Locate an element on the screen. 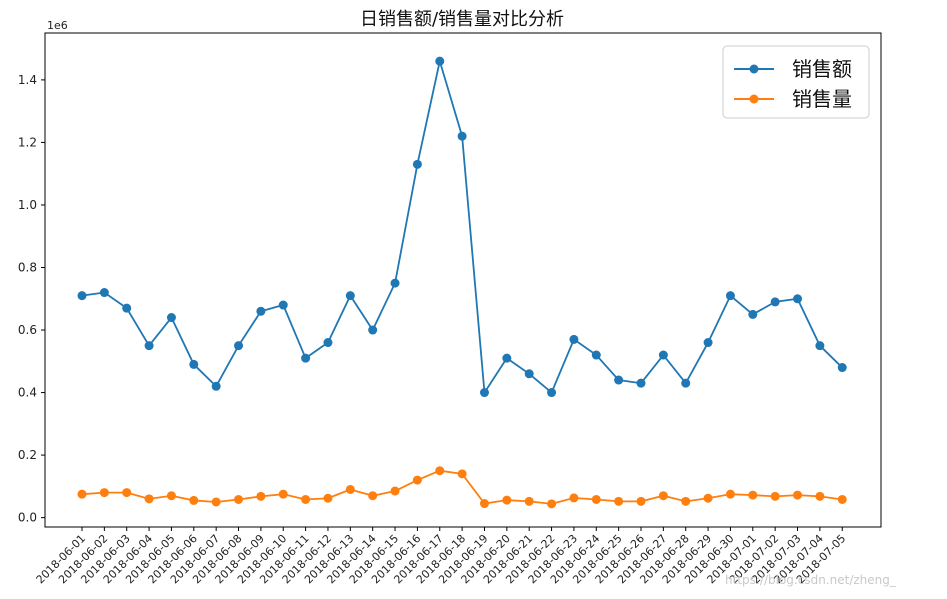 This screenshot has width=947, height=599. y-tick-label: 1.2 is located at coordinates (27, 142).